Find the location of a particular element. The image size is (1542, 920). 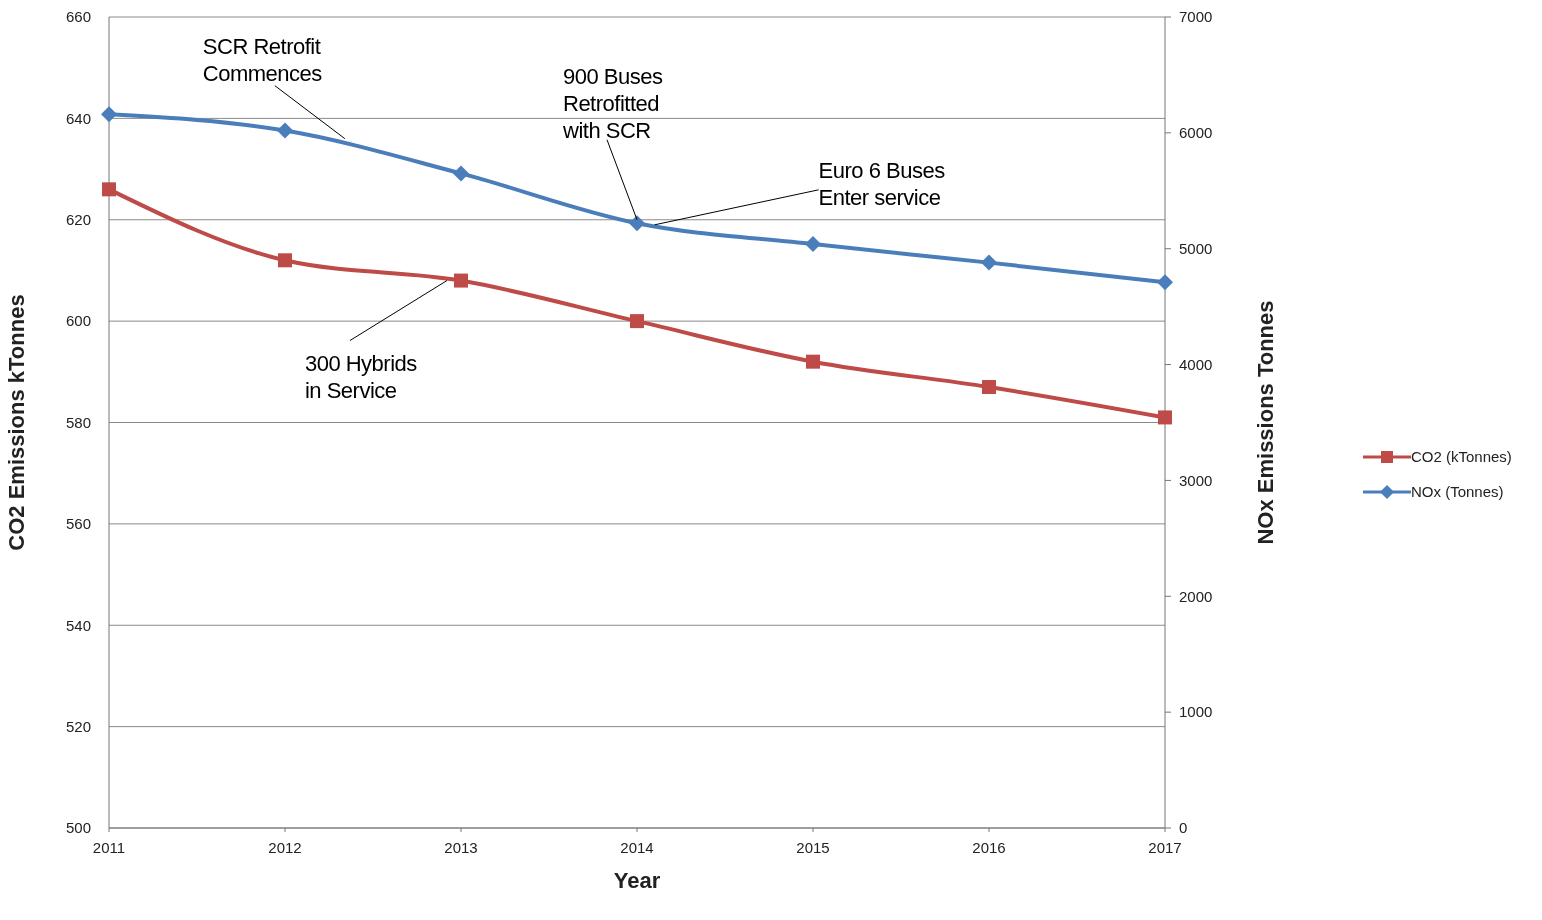

y2-axis-title: NOx Emissions Tonnes is located at coordinates (1265, 422).